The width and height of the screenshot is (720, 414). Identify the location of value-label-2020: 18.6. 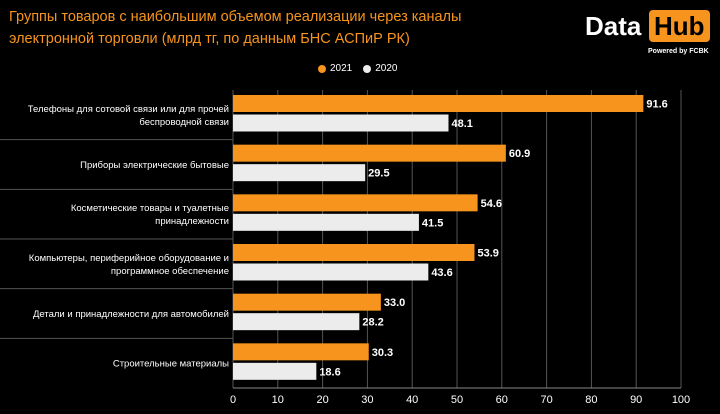
(329, 372).